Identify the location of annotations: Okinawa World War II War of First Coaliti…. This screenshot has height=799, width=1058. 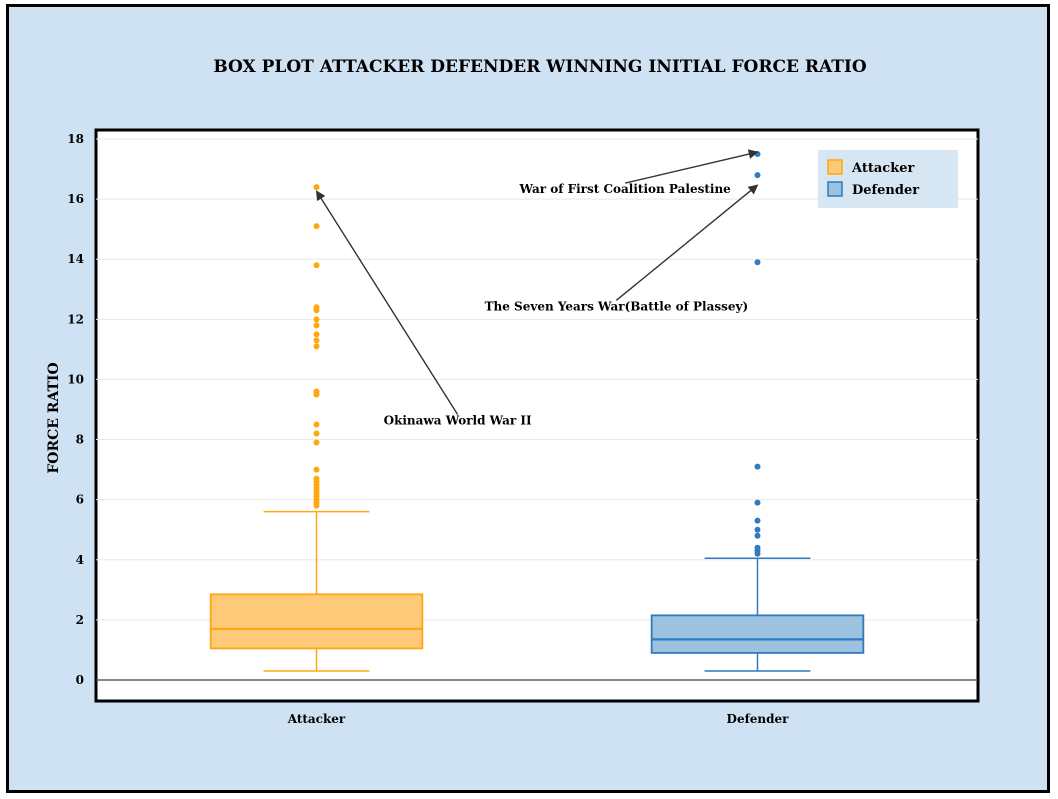
(537, 288).